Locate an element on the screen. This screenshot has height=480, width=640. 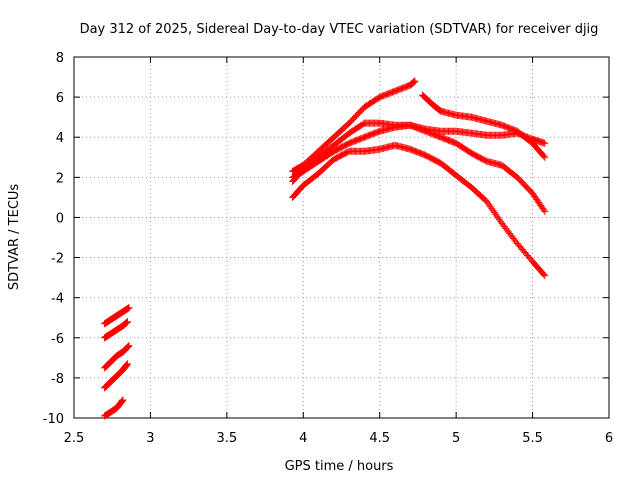
x-tick-labels: 2.5 3 3.5 4 4.5 5 5.5 6 is located at coordinates (338, 438).